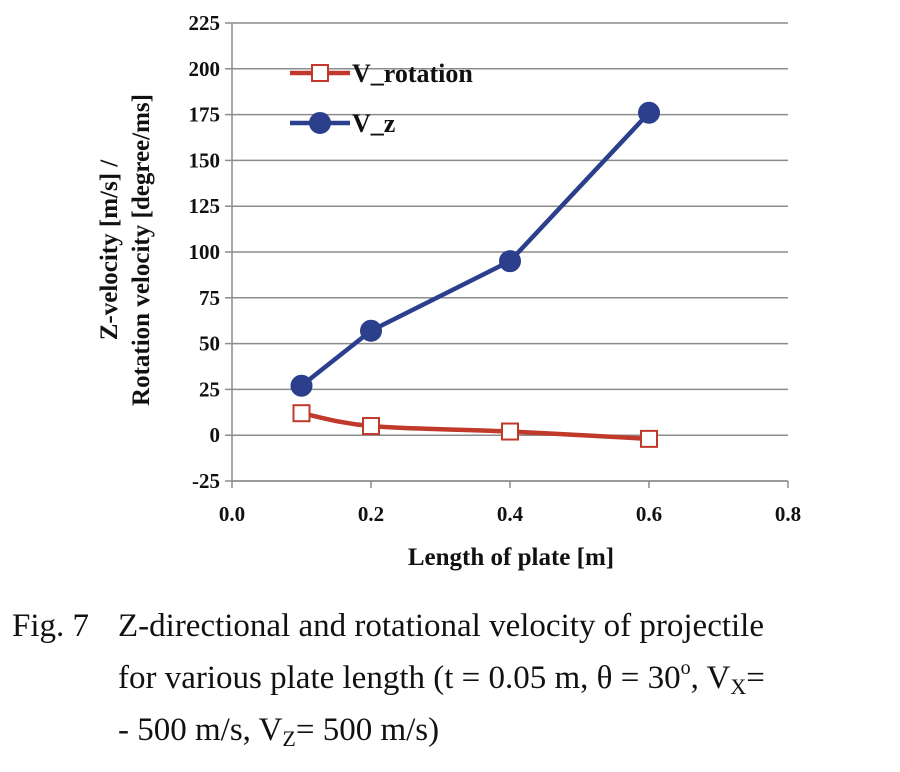 The image size is (900, 772). Describe the element at coordinates (205, 115) in the screenshot. I see `y-tick-label: 175` at that location.